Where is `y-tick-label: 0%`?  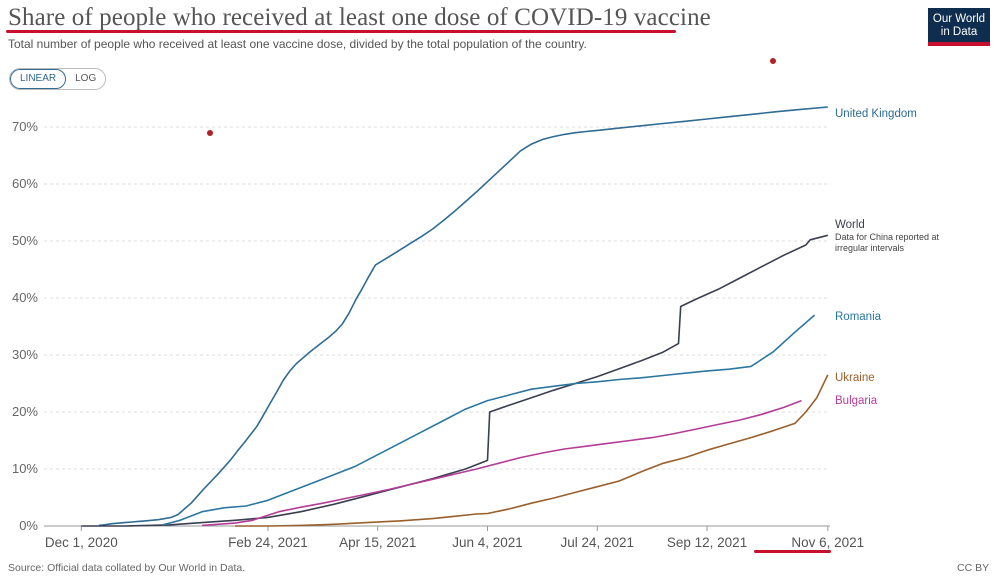 y-tick-label: 0% is located at coordinates (28, 525).